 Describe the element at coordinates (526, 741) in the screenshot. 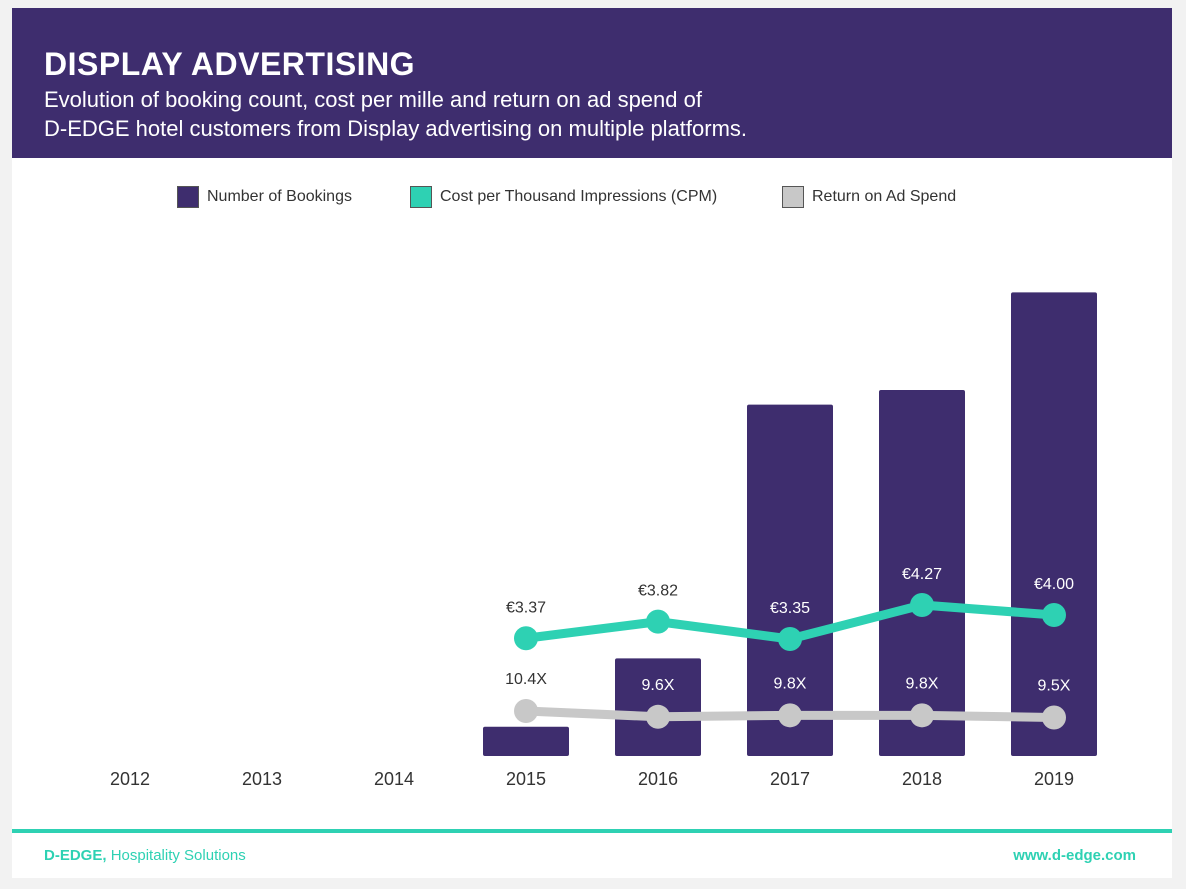

I see `bar-2015` at that location.